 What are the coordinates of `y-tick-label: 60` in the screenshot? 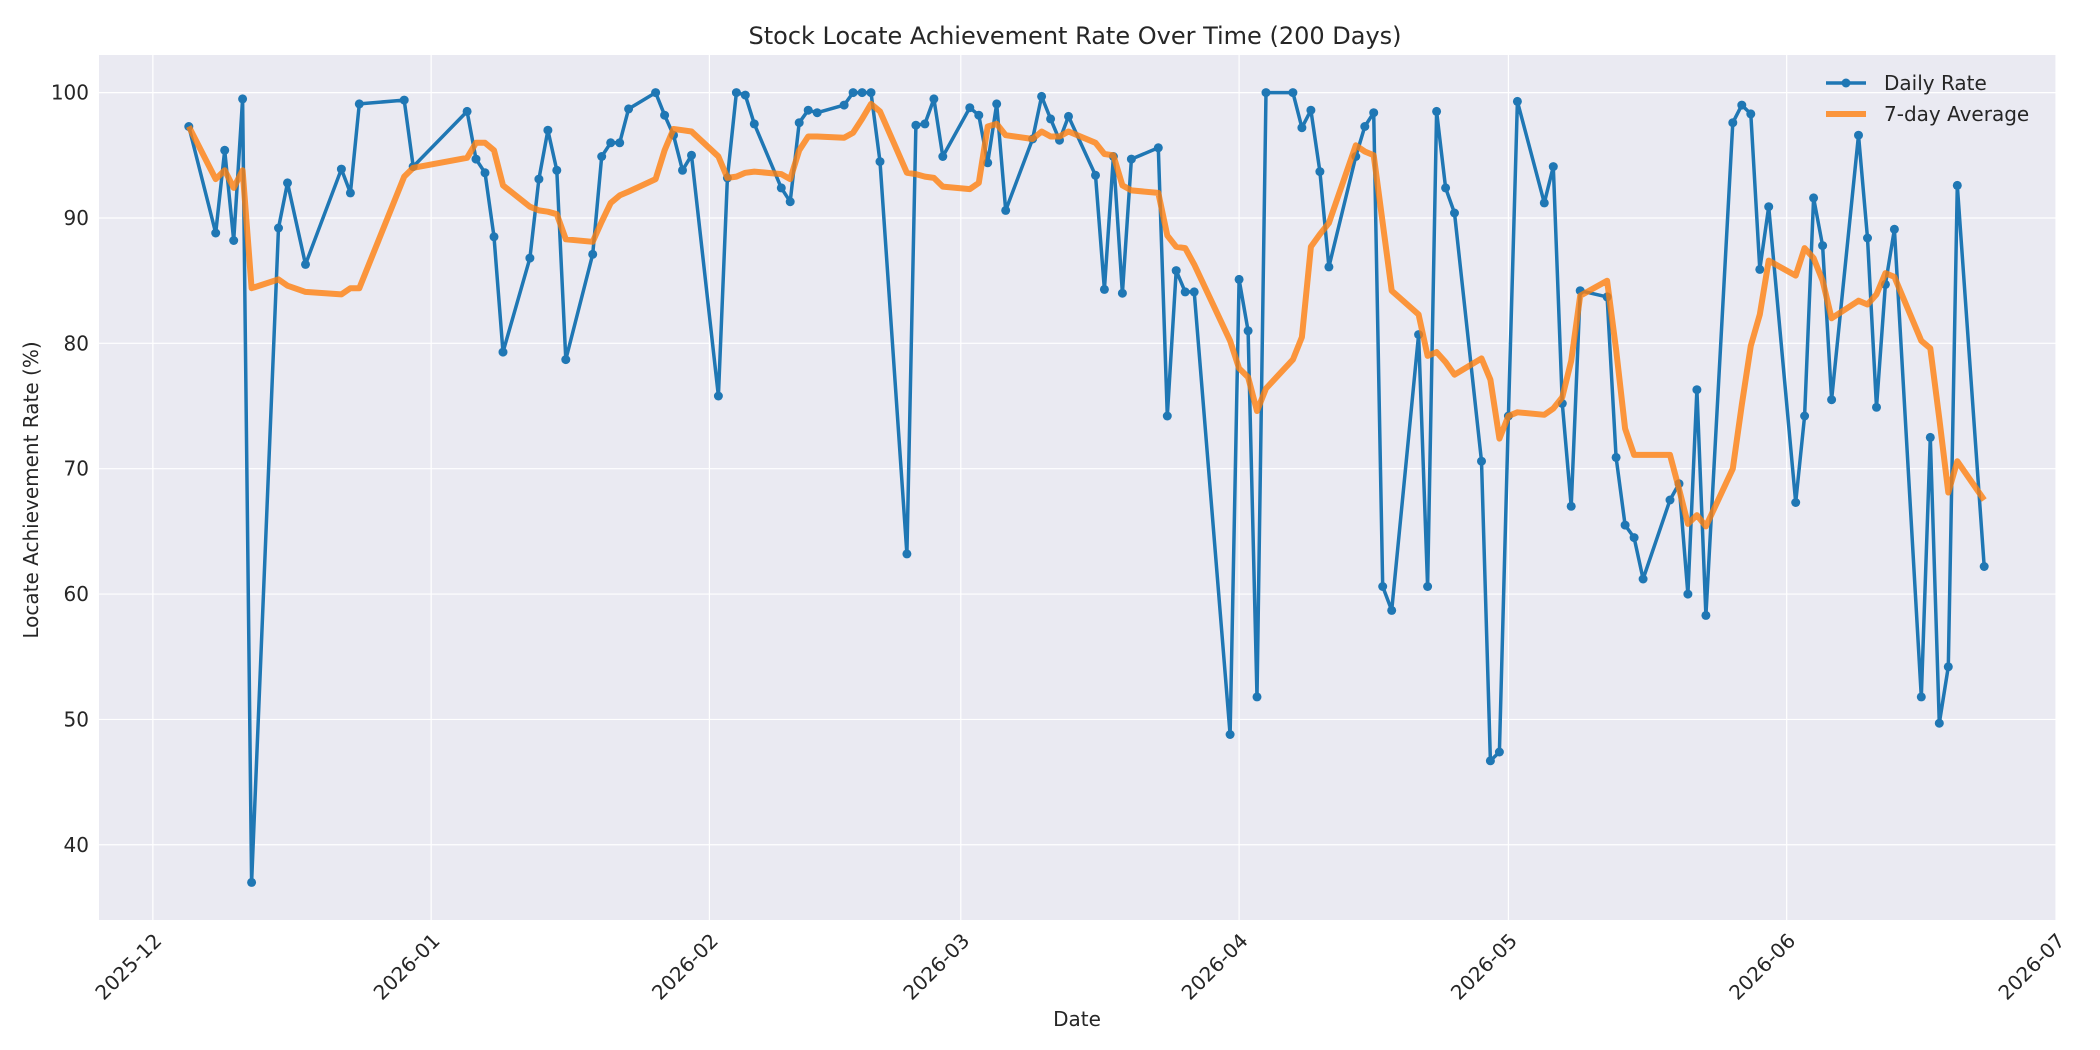 It's located at (76, 594).